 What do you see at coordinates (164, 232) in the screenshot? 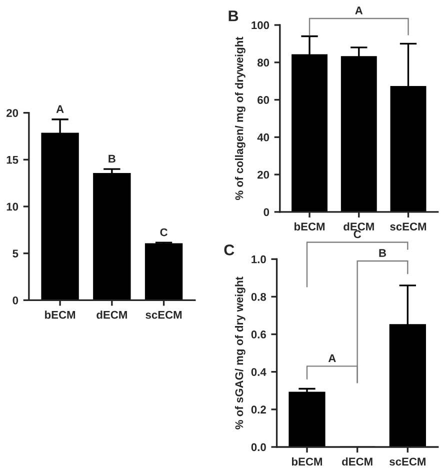
I see `annotation: C` at bounding box center [164, 232].